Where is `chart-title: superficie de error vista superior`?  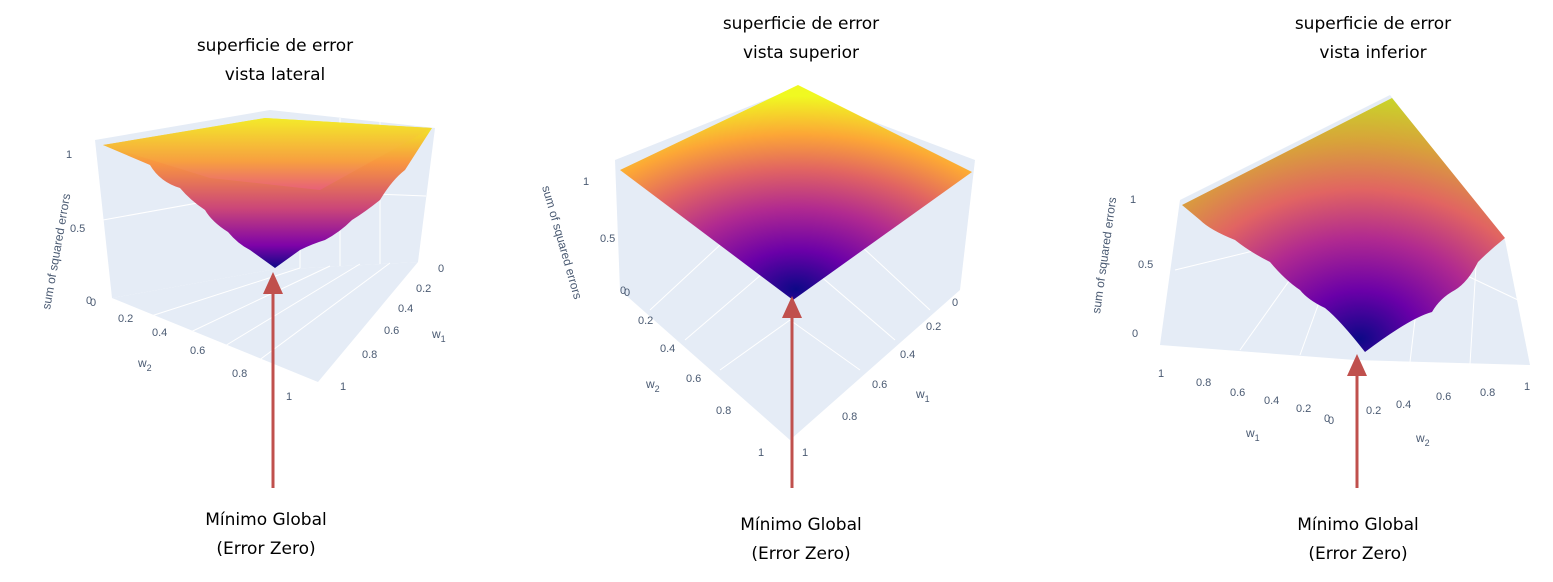 chart-title: superficie de error vista superior is located at coordinates (801, 39).